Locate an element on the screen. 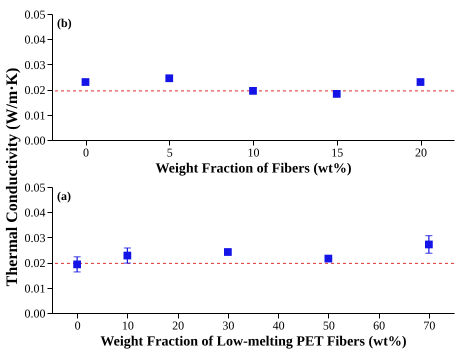  x-tick-label: 30 is located at coordinates (228, 325).